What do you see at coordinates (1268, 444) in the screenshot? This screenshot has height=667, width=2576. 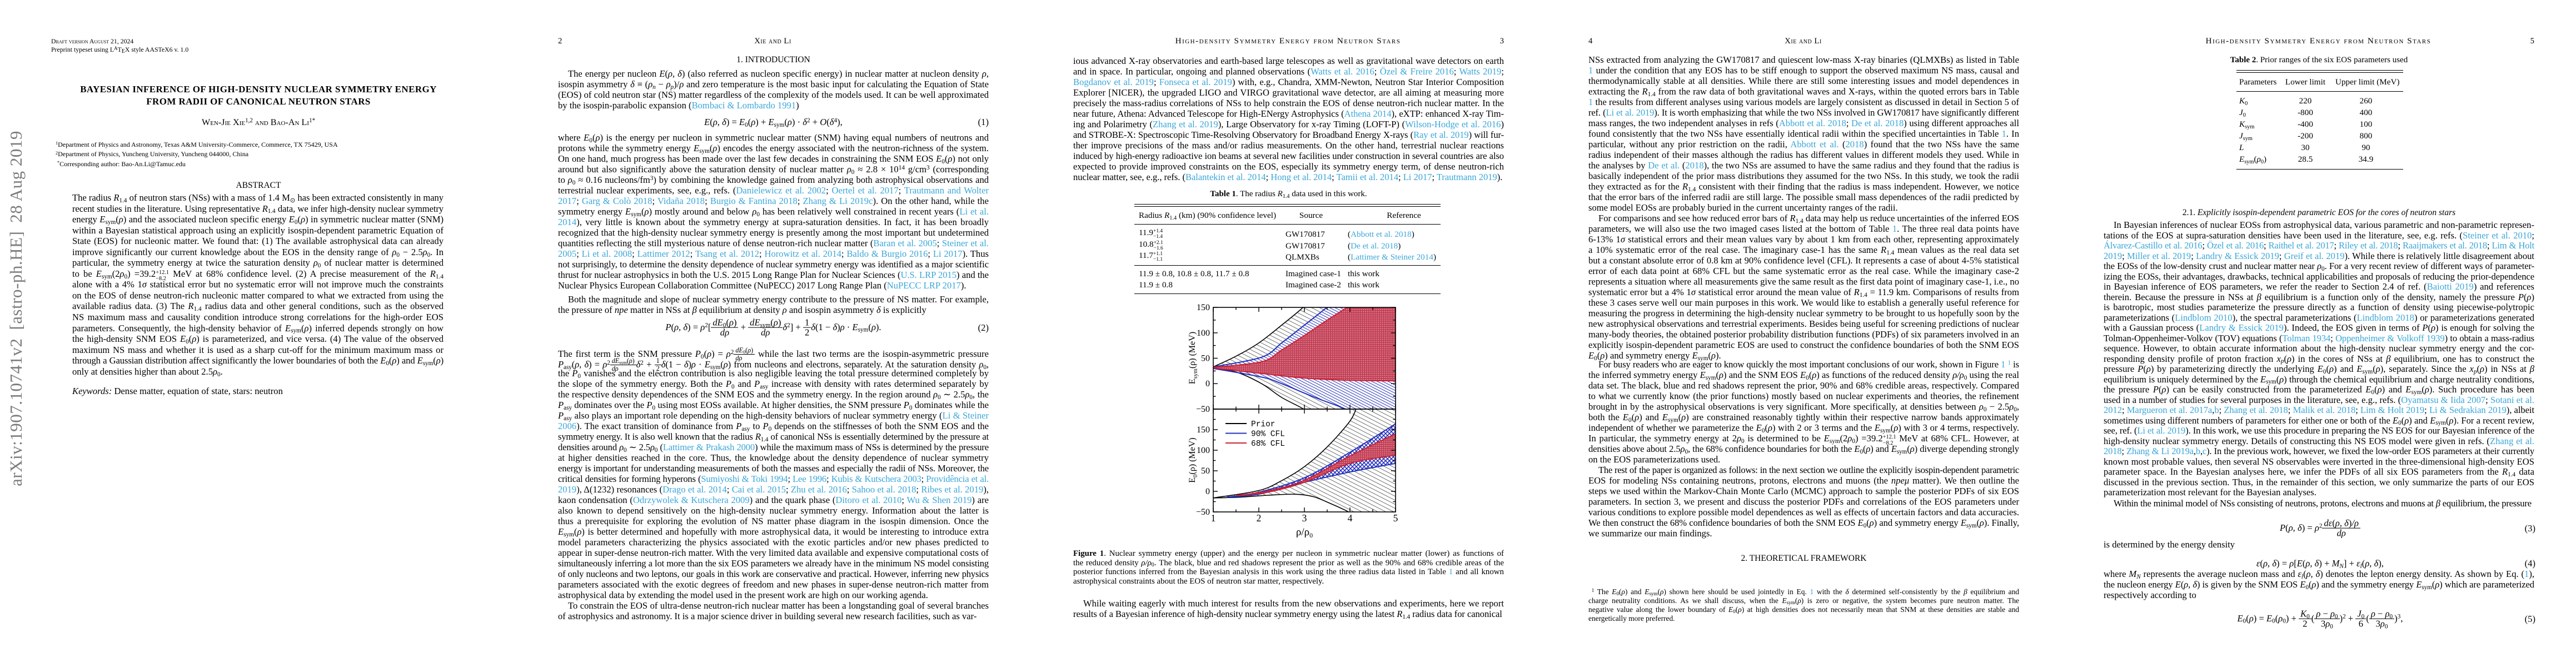 I see `svg-text: 68% CFL` at bounding box center [1268, 444].